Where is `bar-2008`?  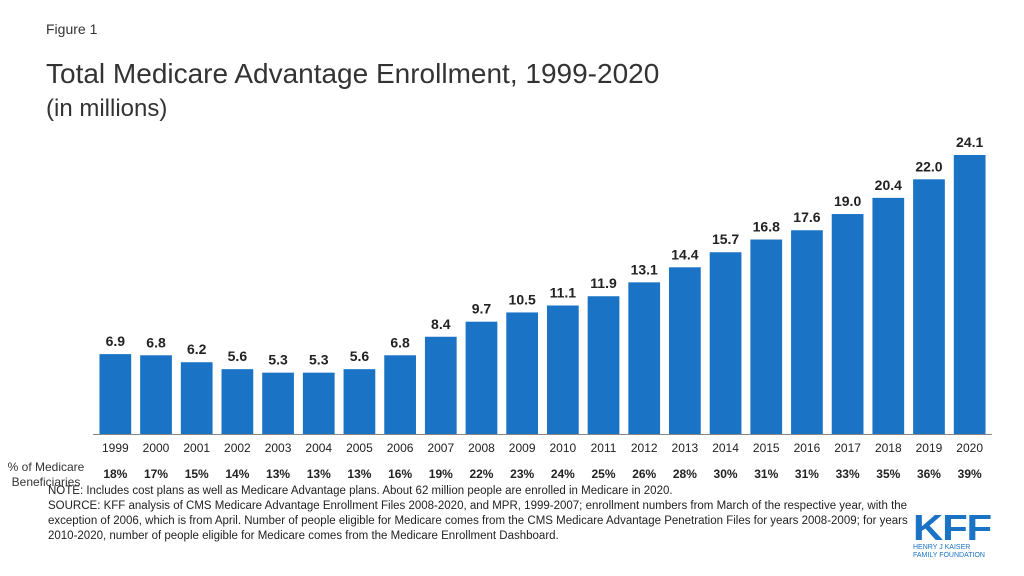 bar-2008 is located at coordinates (481, 377).